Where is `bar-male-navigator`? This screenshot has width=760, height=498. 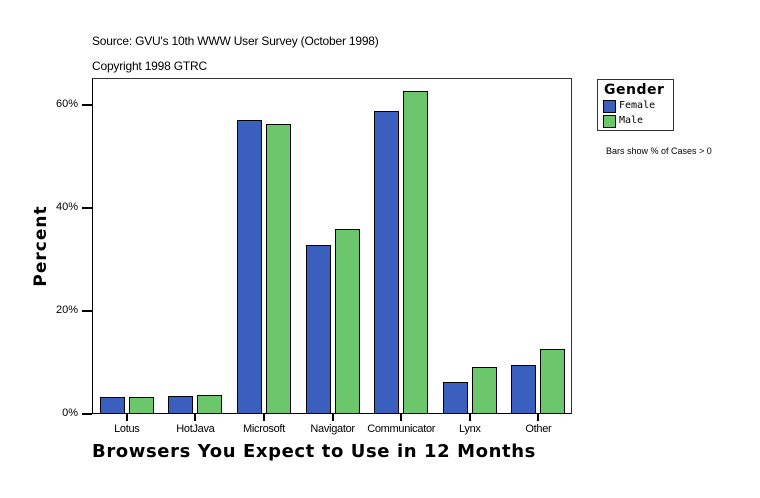
bar-male-navigator is located at coordinates (347, 321).